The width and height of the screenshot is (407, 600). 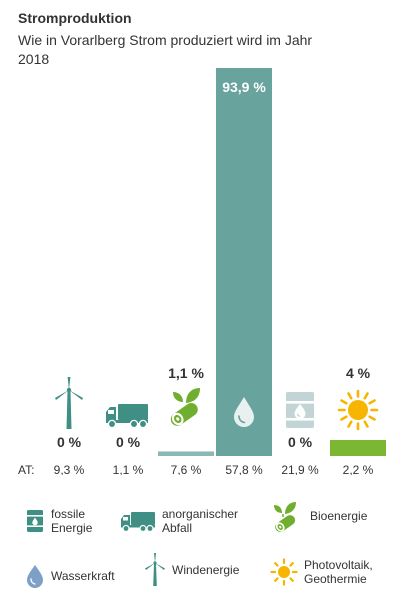 I want to click on legend-item-bio: Bioenergie, so click(x=337, y=516).